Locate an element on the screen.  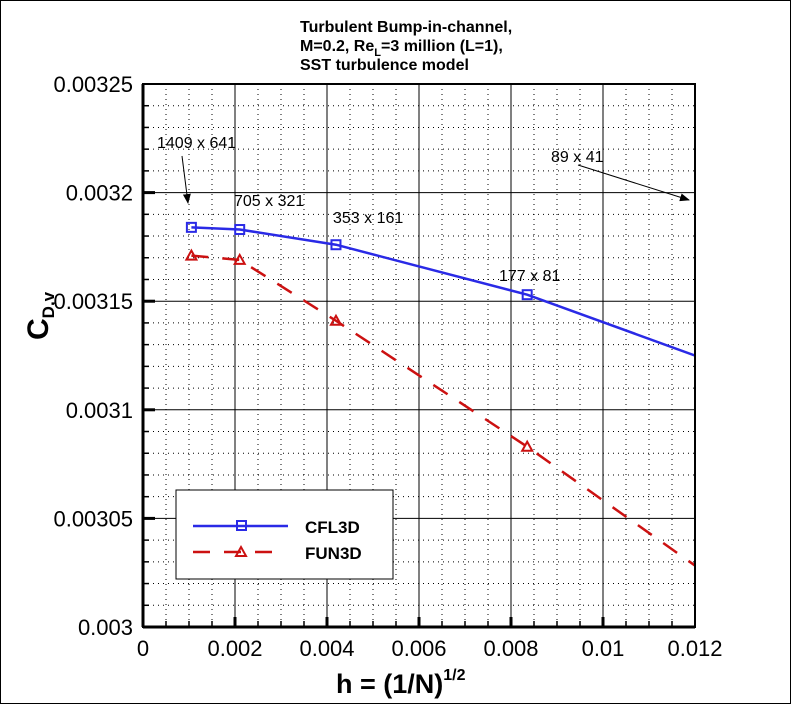
annotation-1409x641: 1409 x 641 is located at coordinates (196, 143).